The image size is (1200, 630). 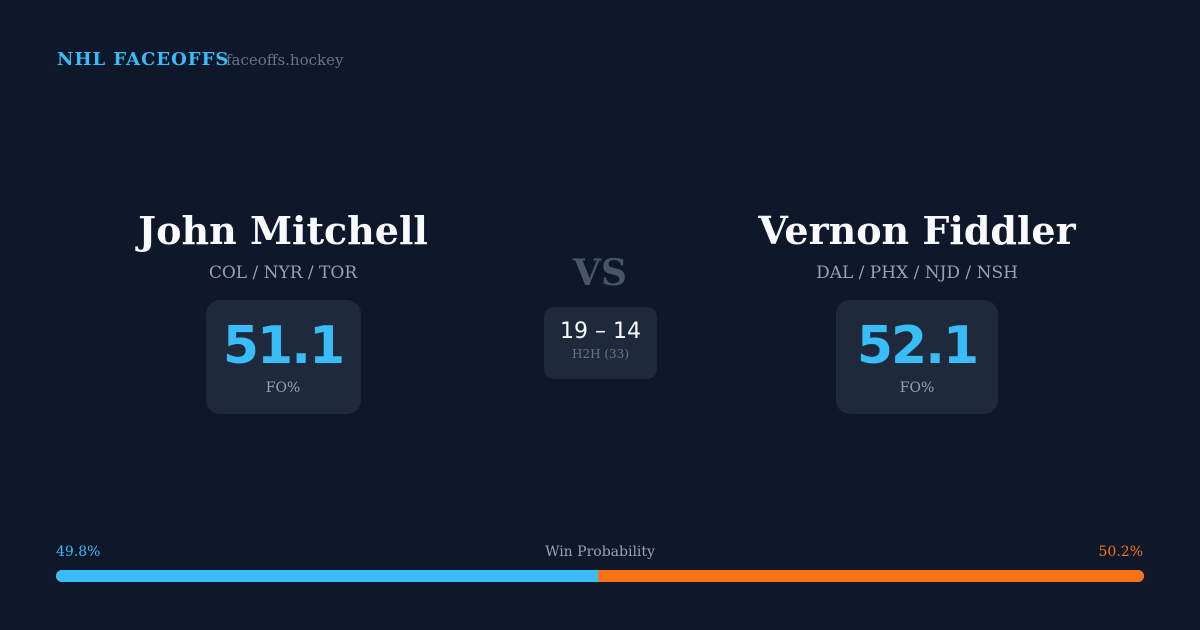 What do you see at coordinates (870, 576) in the screenshot?
I see `right-probability-fill` at bounding box center [870, 576].